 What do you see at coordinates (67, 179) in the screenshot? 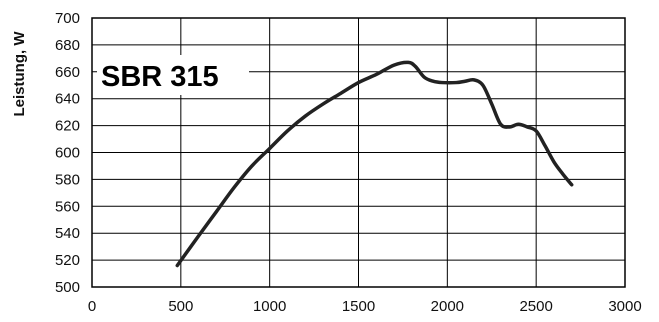
I see `y-tick-label-580: 580` at bounding box center [67, 179].